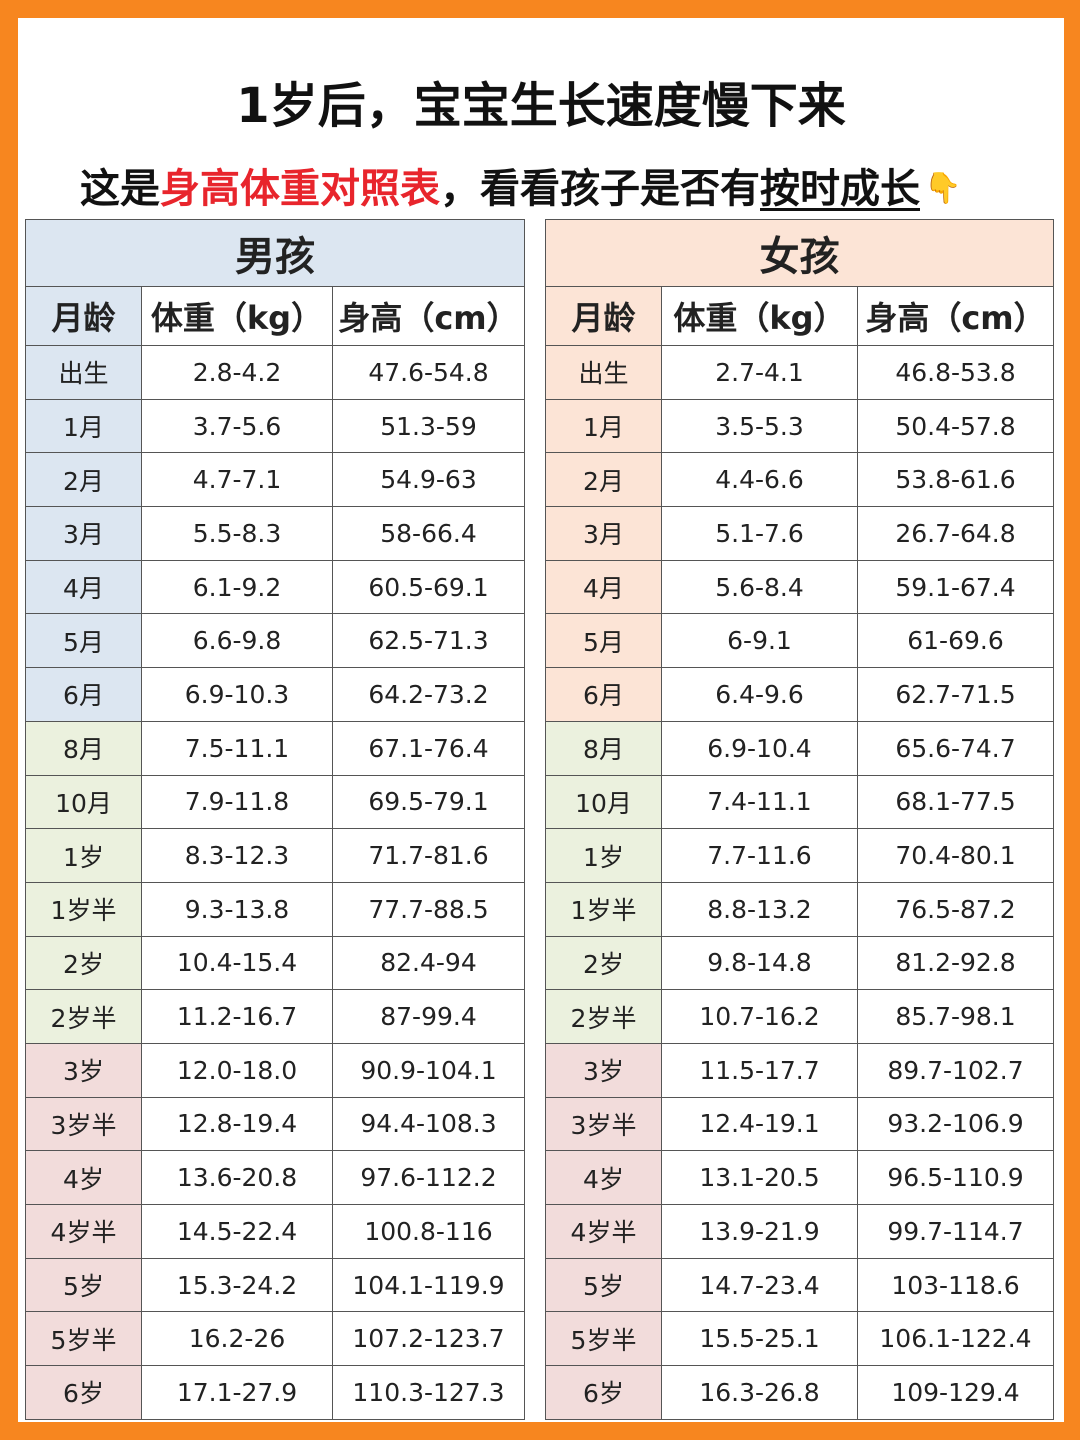  Describe the element at coordinates (237, 909) in the screenshot. I see `weight-cell: 9.3-13.8` at that location.